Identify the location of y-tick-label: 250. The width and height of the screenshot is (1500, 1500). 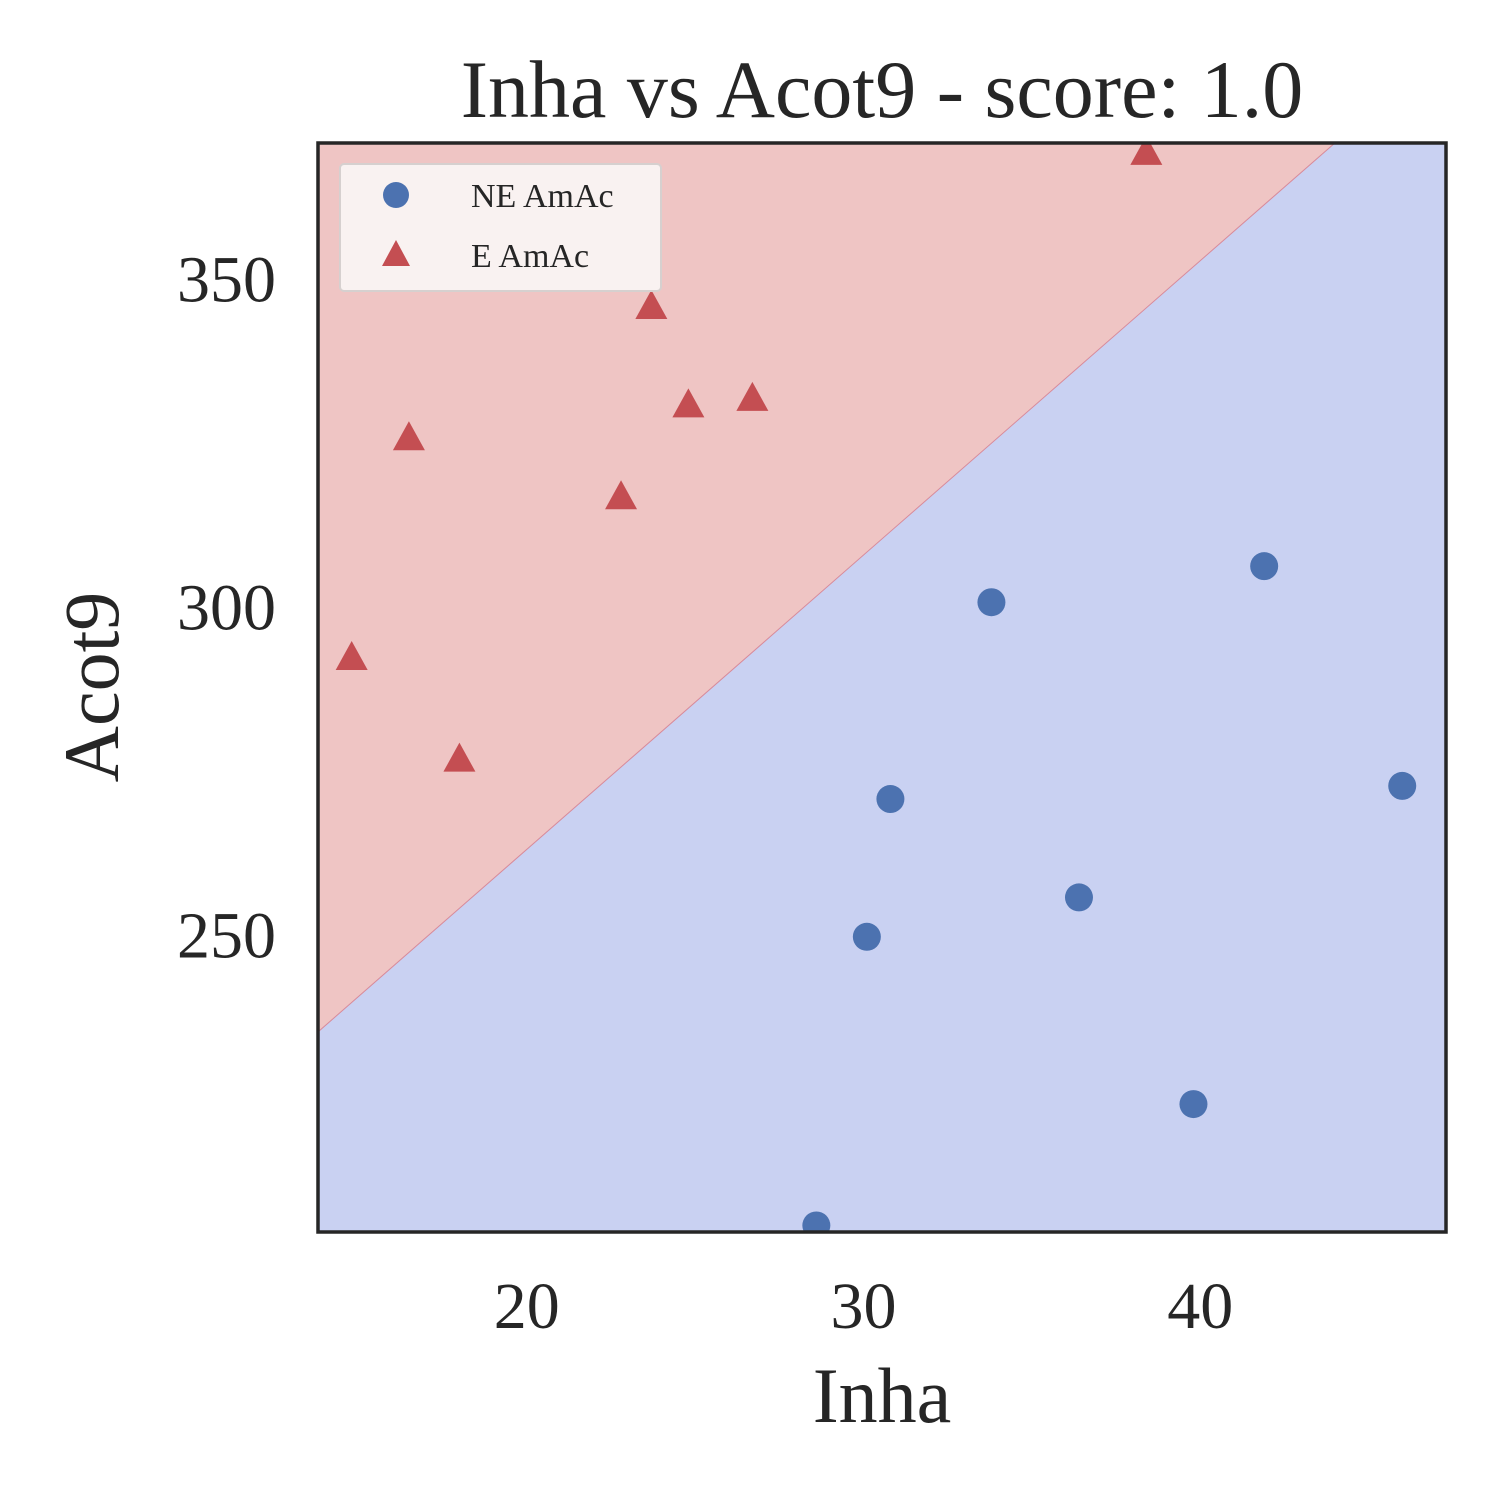
(226, 936).